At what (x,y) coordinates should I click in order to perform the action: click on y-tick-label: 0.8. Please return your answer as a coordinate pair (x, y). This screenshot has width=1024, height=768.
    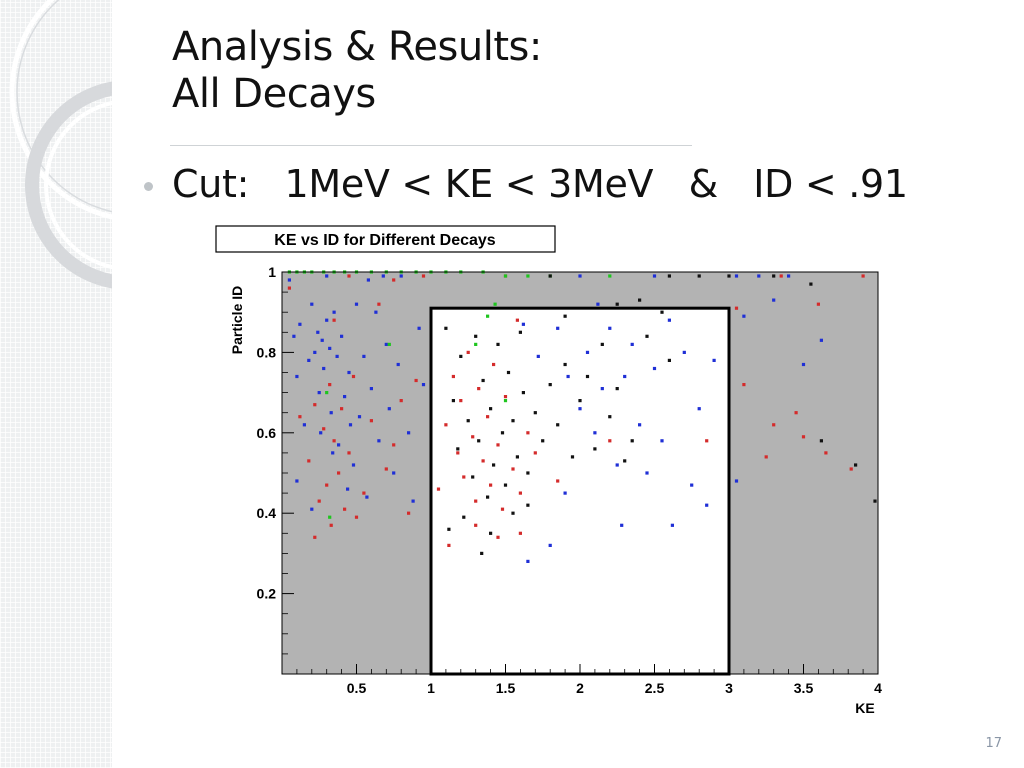
    Looking at the image, I should click on (267, 352).